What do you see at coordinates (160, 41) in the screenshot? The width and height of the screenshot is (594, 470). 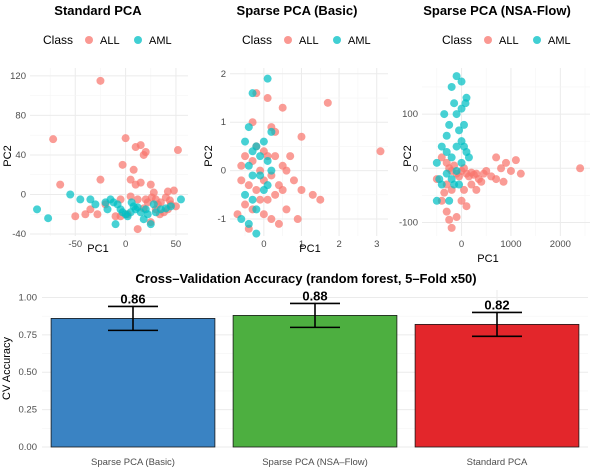 I see `legend-label-aml: AML` at bounding box center [160, 41].